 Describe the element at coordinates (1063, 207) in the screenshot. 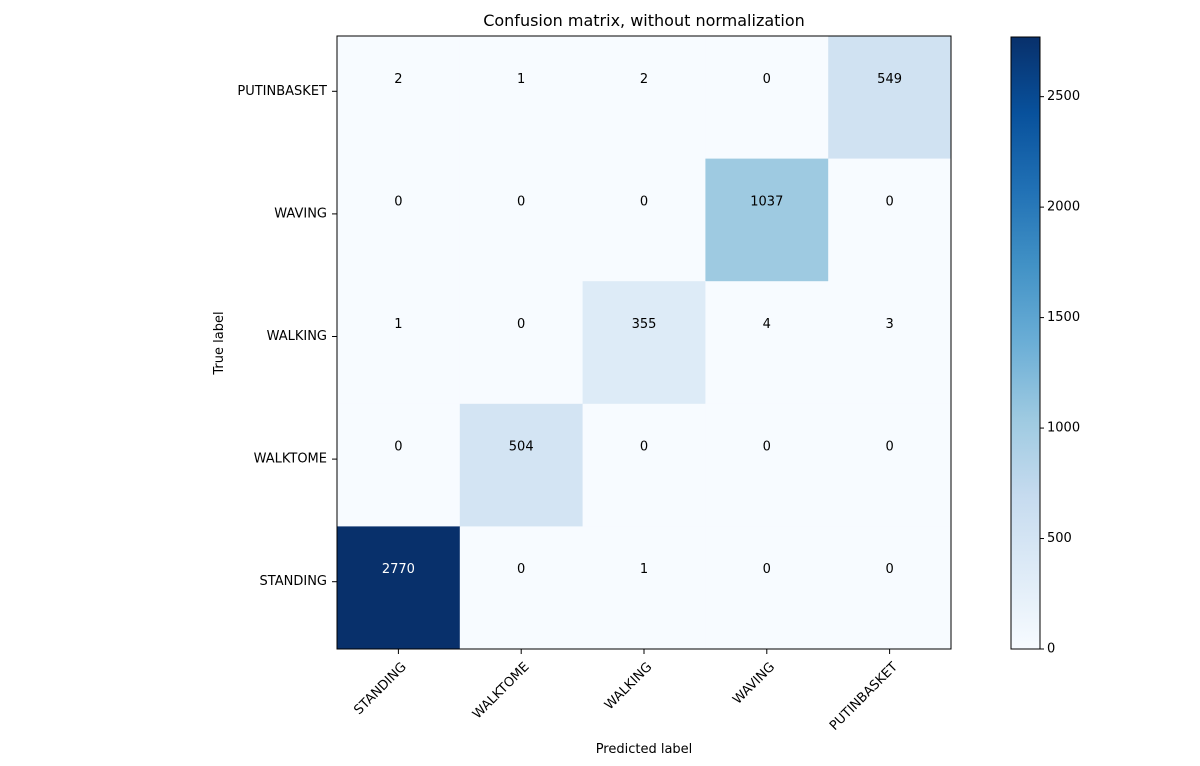

I see `colorbar-tick-label: 2000` at that location.